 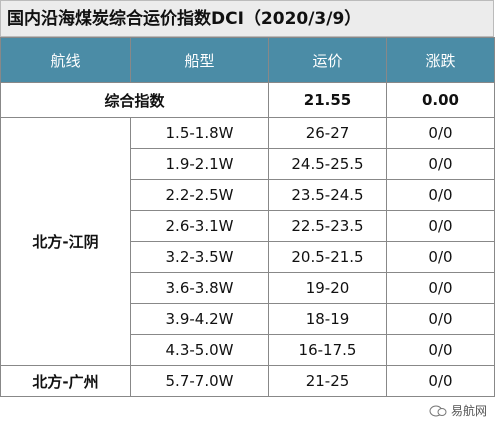 What do you see at coordinates (199, 288) in the screenshot?
I see `ship-type: 3.6-3.8W` at bounding box center [199, 288].